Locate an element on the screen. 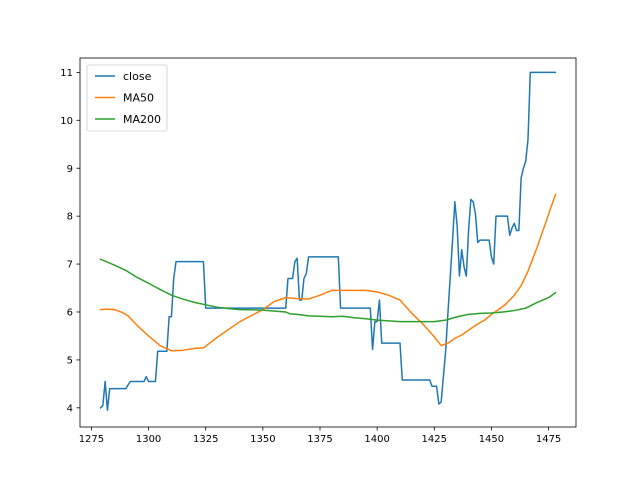  legend-label-ma200: MA200 is located at coordinates (142, 119).